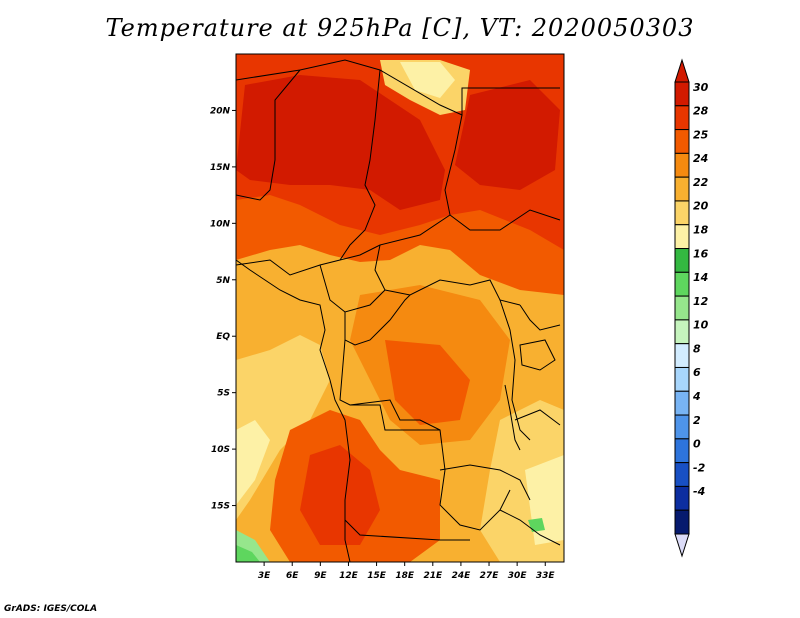 This screenshot has width=800, height=618. What do you see at coordinates (340, 495) in the screenshot?
I see `field-deep-red-southwest` at bounding box center [340, 495].